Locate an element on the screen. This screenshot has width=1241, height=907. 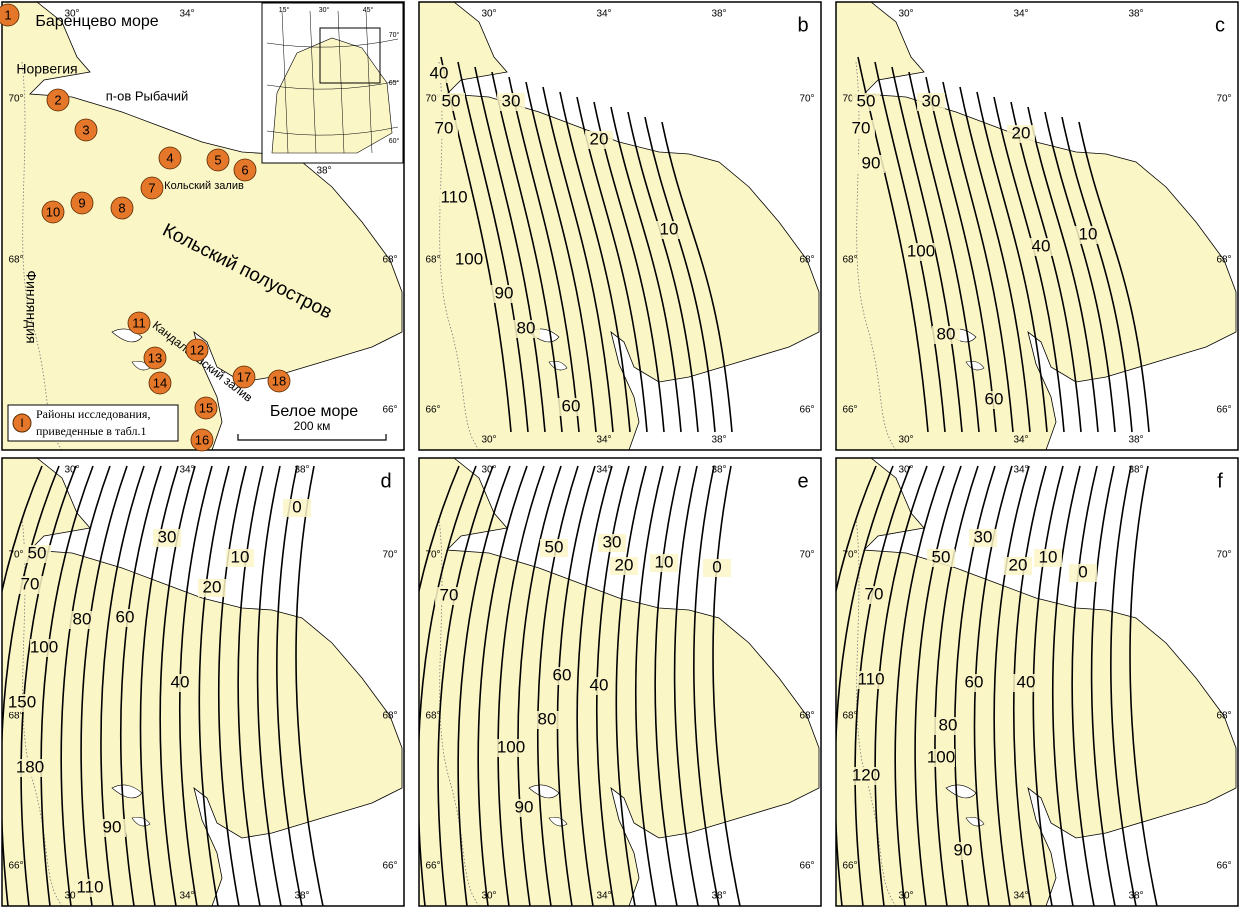
site-number: 8 is located at coordinates (121, 207).